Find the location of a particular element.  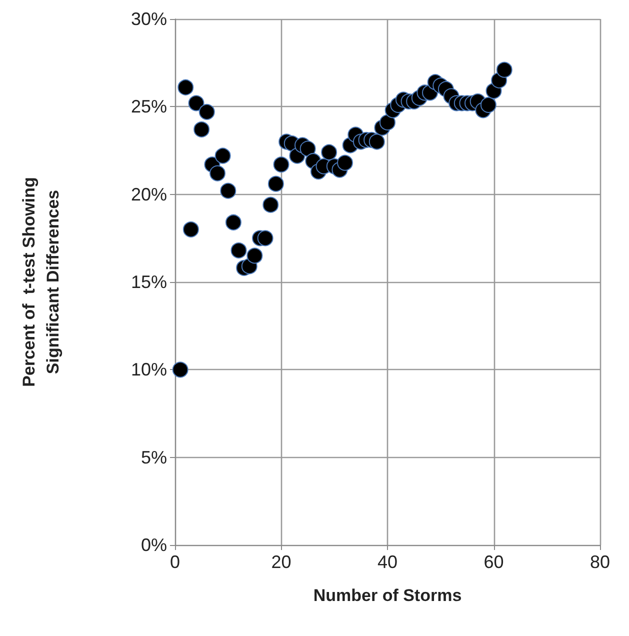

y-tick-label: 20% is located at coordinates (148, 194).